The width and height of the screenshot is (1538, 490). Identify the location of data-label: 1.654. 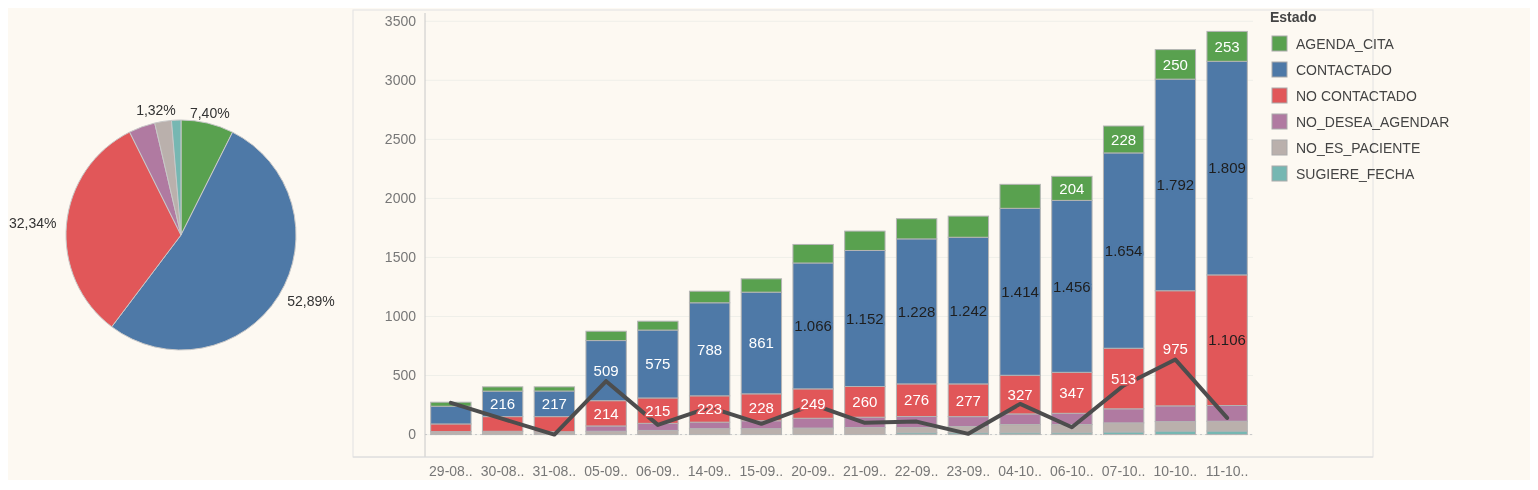
(1123, 250).